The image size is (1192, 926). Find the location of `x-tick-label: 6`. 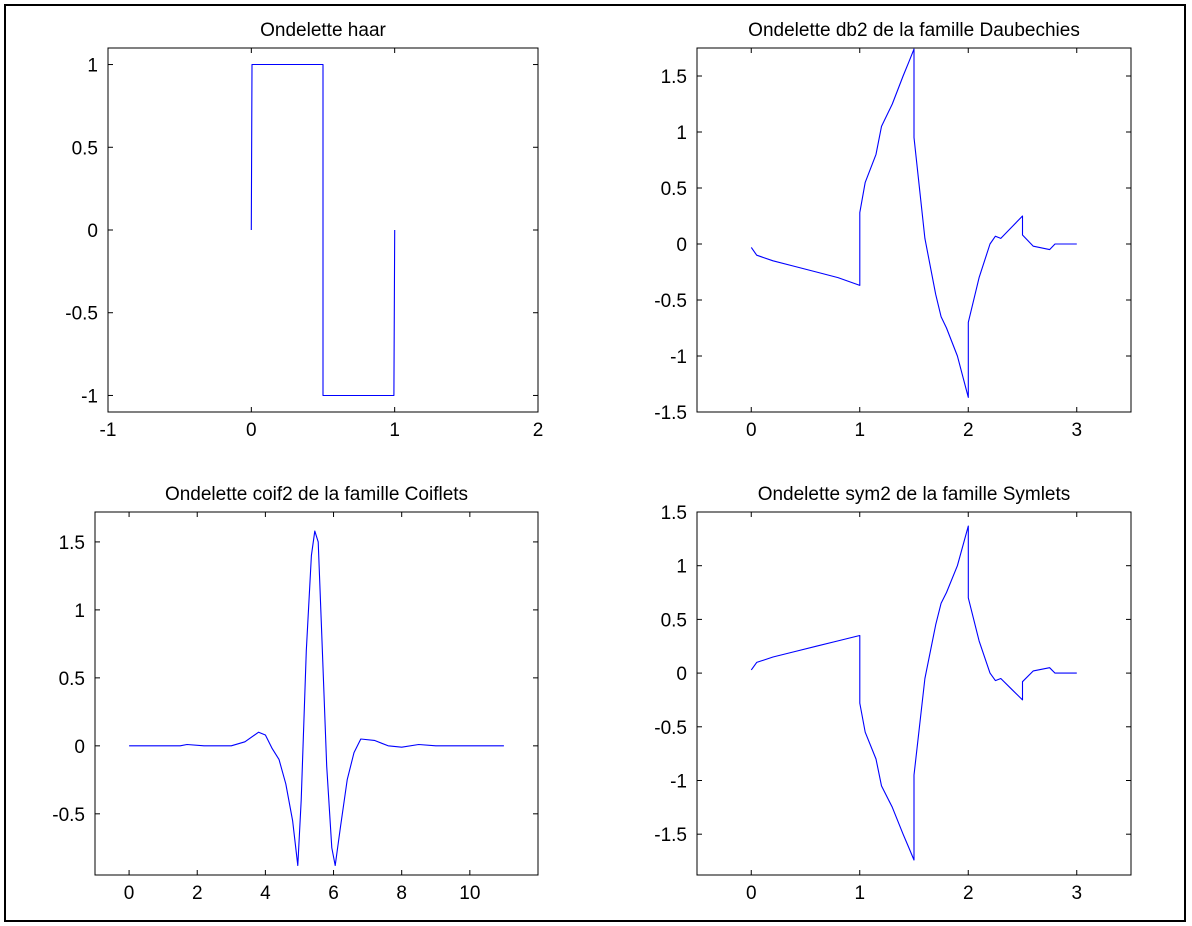

x-tick-label: 6 is located at coordinates (333, 893).